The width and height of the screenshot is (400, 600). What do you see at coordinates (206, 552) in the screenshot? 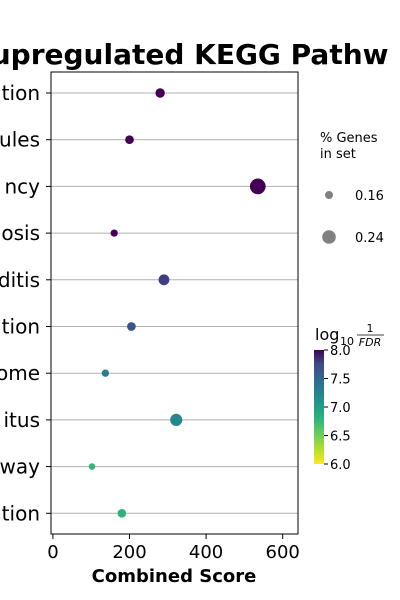
I see `x-tick-label: 400` at bounding box center [206, 552].